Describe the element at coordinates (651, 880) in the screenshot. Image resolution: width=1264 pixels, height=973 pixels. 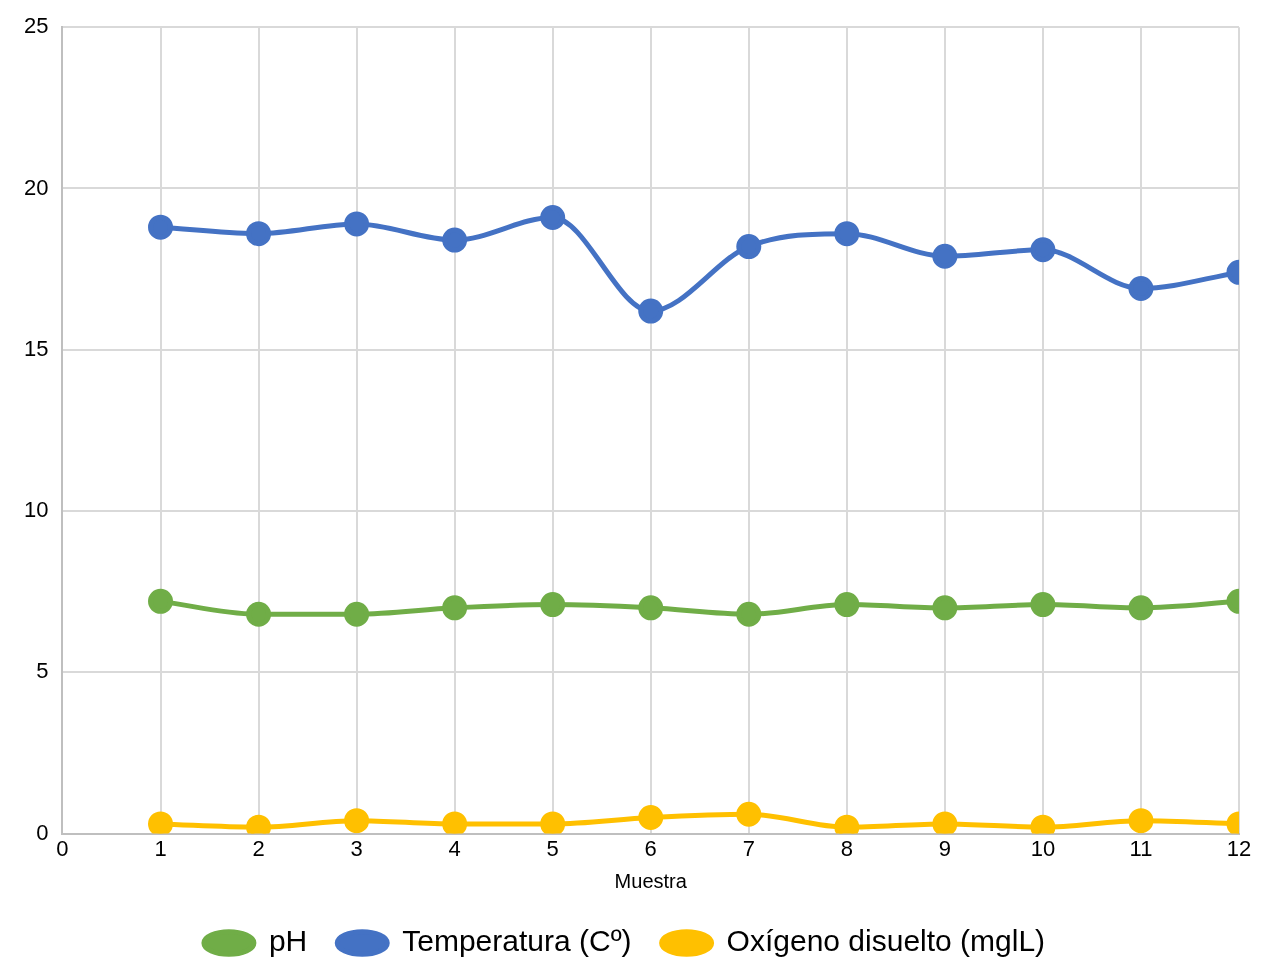
I see `x-axis-title: Muestra` at that location.